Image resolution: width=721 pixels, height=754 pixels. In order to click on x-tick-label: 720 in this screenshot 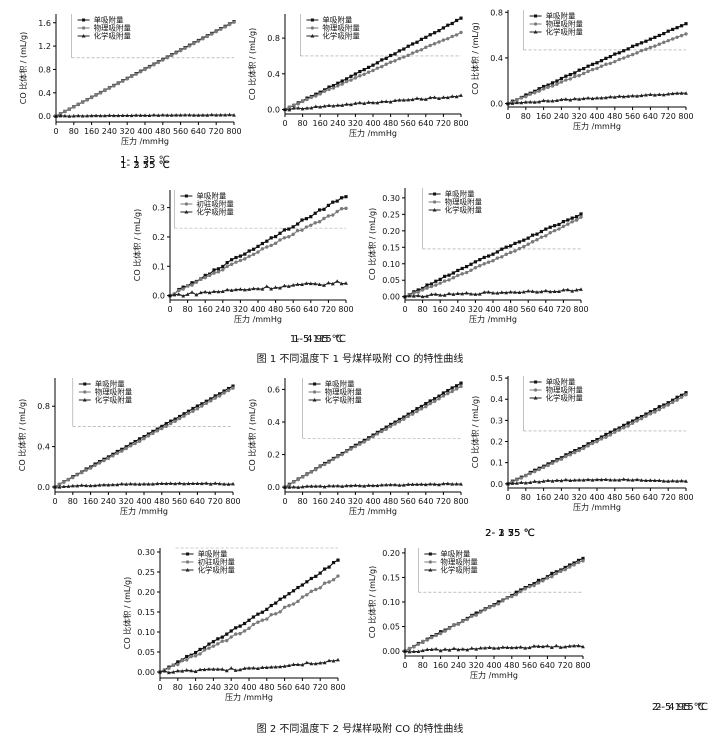, I will do `click(443, 501)`.